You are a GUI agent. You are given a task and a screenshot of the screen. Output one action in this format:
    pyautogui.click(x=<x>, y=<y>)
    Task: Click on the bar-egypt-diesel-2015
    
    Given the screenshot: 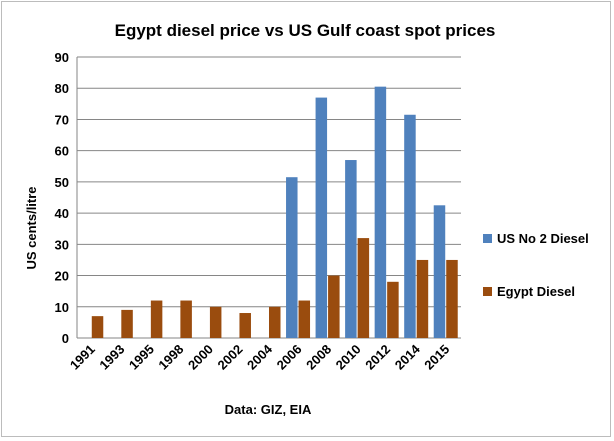 What is the action you would take?
    pyautogui.click(x=452, y=298)
    